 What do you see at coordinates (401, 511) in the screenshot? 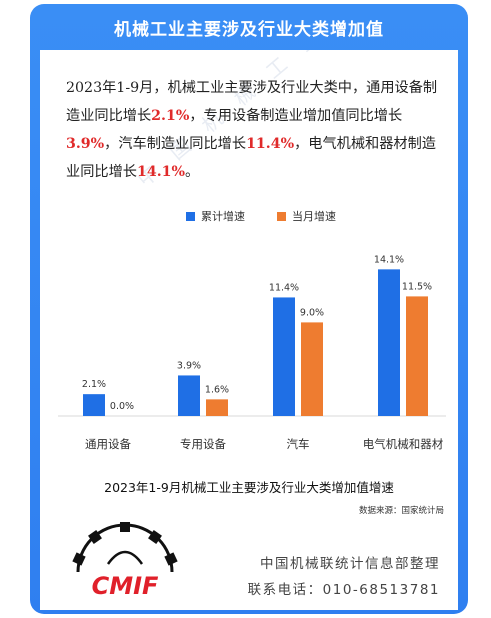
I see `data-source: 数据来源：国家统计局` at bounding box center [401, 511].